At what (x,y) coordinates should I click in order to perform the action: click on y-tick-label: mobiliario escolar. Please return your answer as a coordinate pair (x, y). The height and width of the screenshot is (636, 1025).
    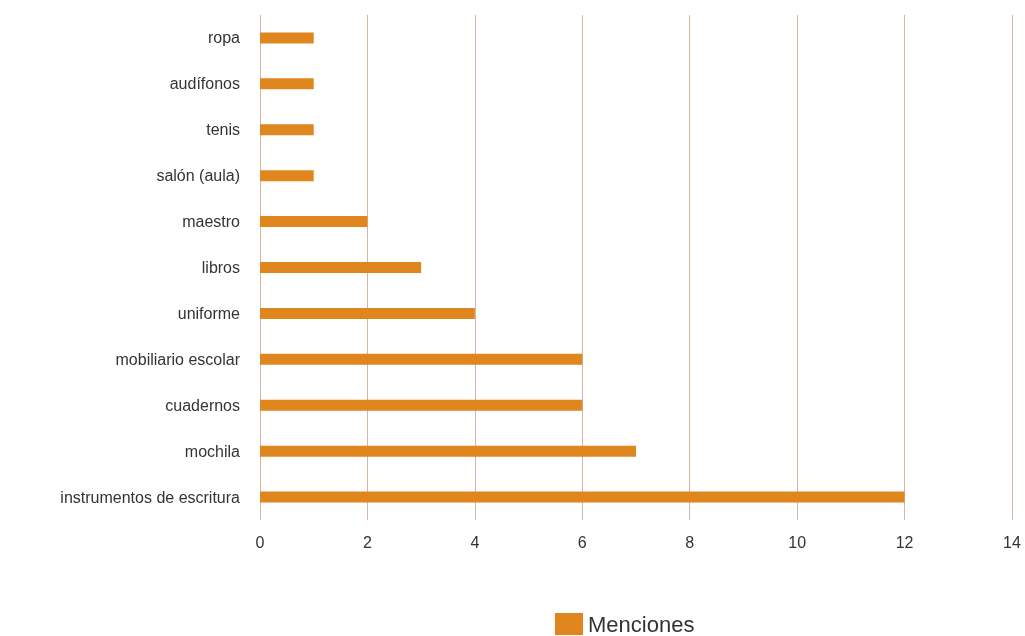
    Looking at the image, I should click on (178, 359).